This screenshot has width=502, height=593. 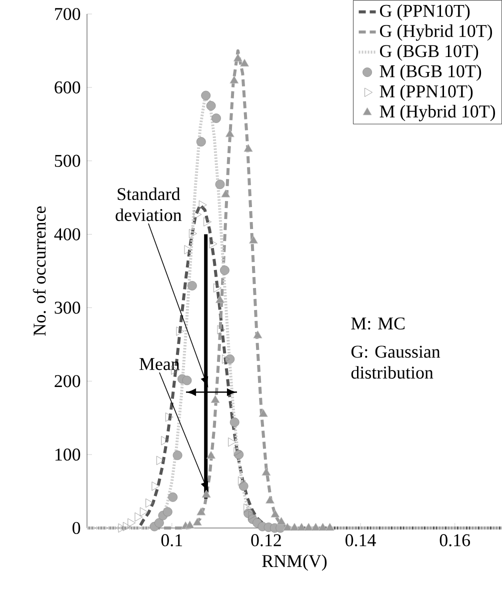 I want to click on legend-label: G (BGB 10T), so click(x=429, y=52).